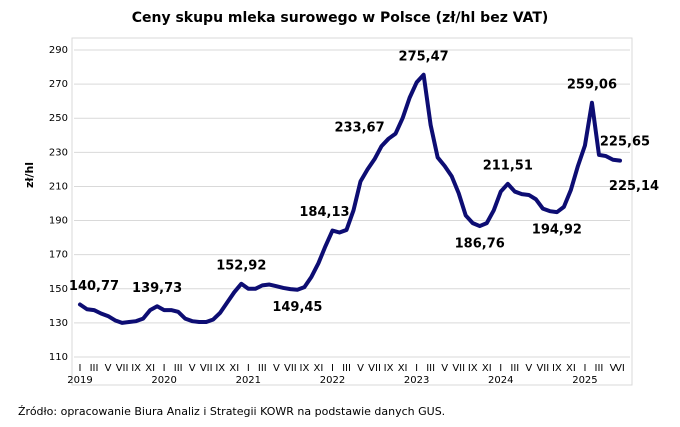 This screenshot has height=427, width=680. What do you see at coordinates (620, 368) in the screenshot?
I see `x-tick-label: VI` at bounding box center [620, 368].